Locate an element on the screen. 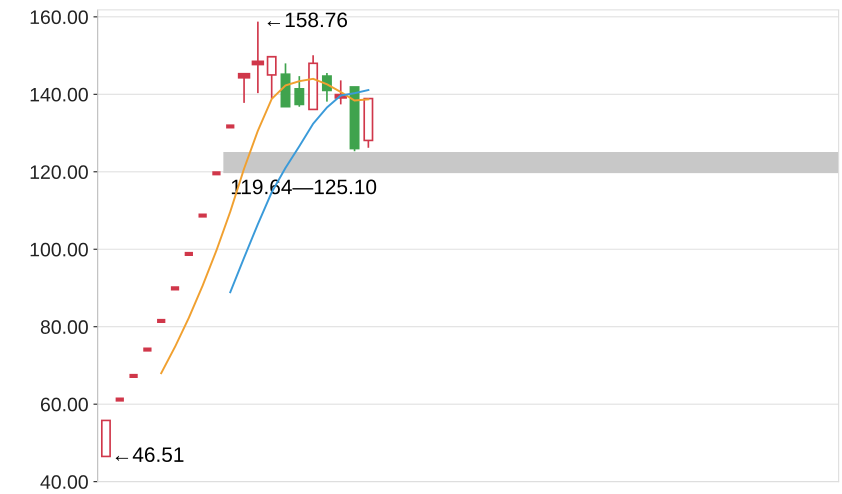 This screenshot has height=494, width=842. y-tick-label: 120.00 is located at coordinates (59, 172).